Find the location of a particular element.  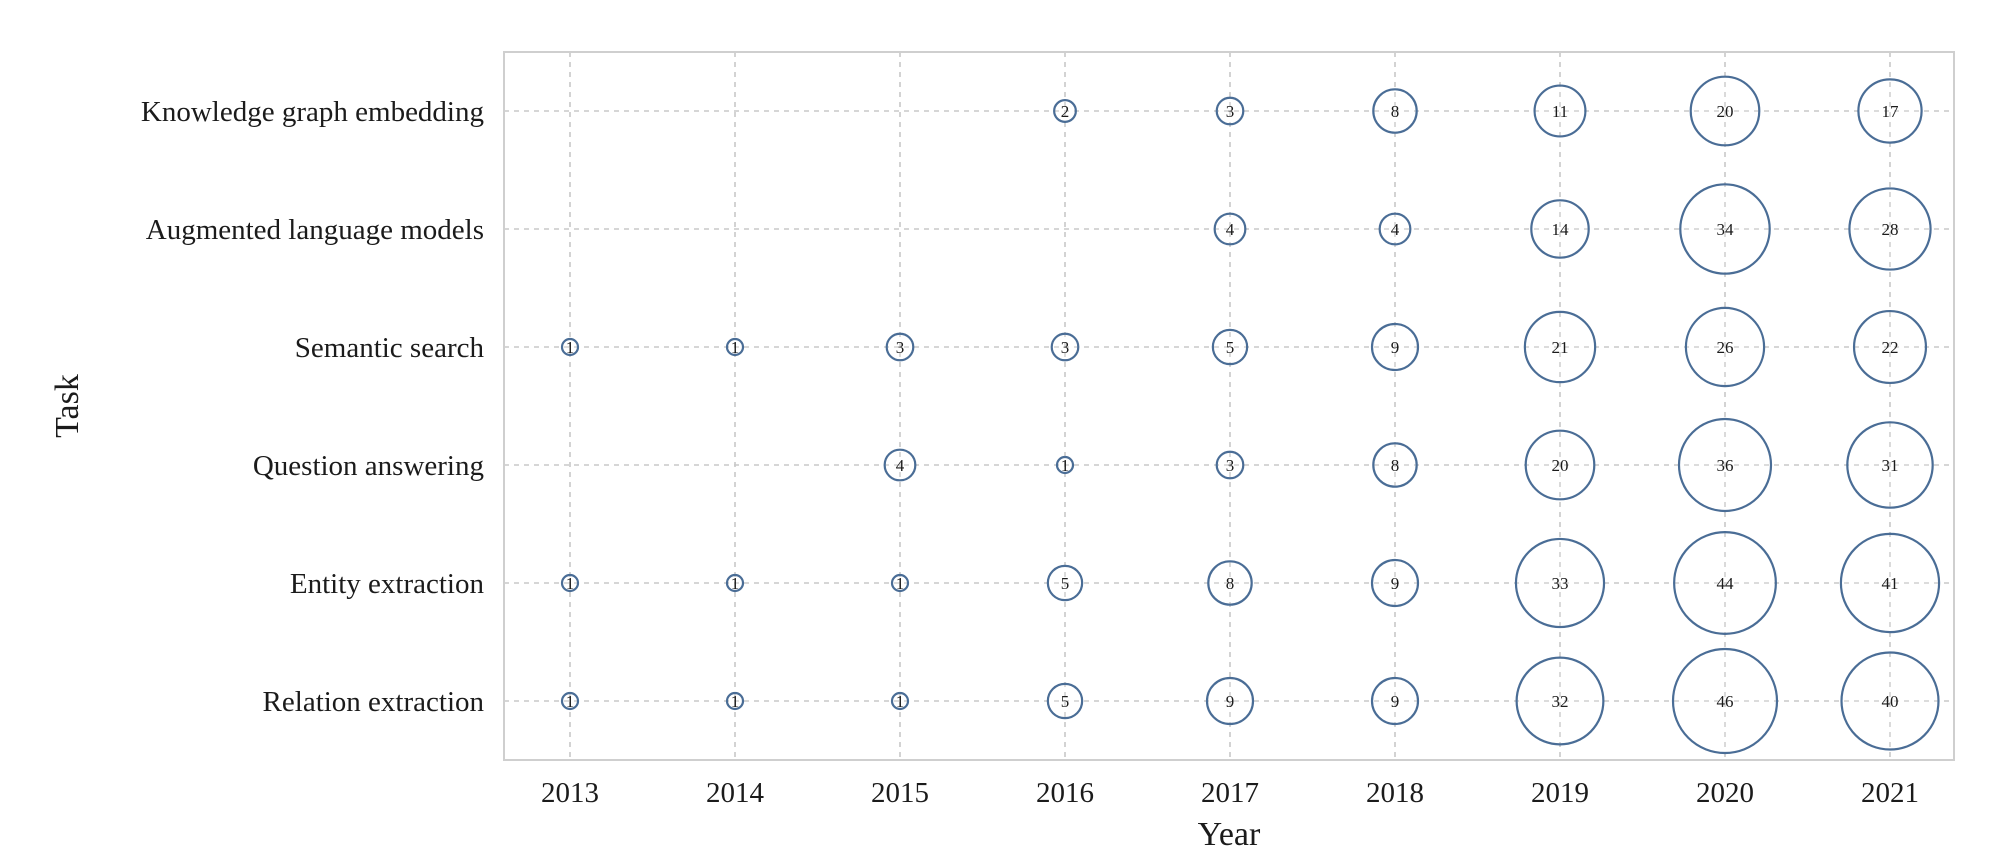

x-tick-label: 2021 is located at coordinates (1890, 793).